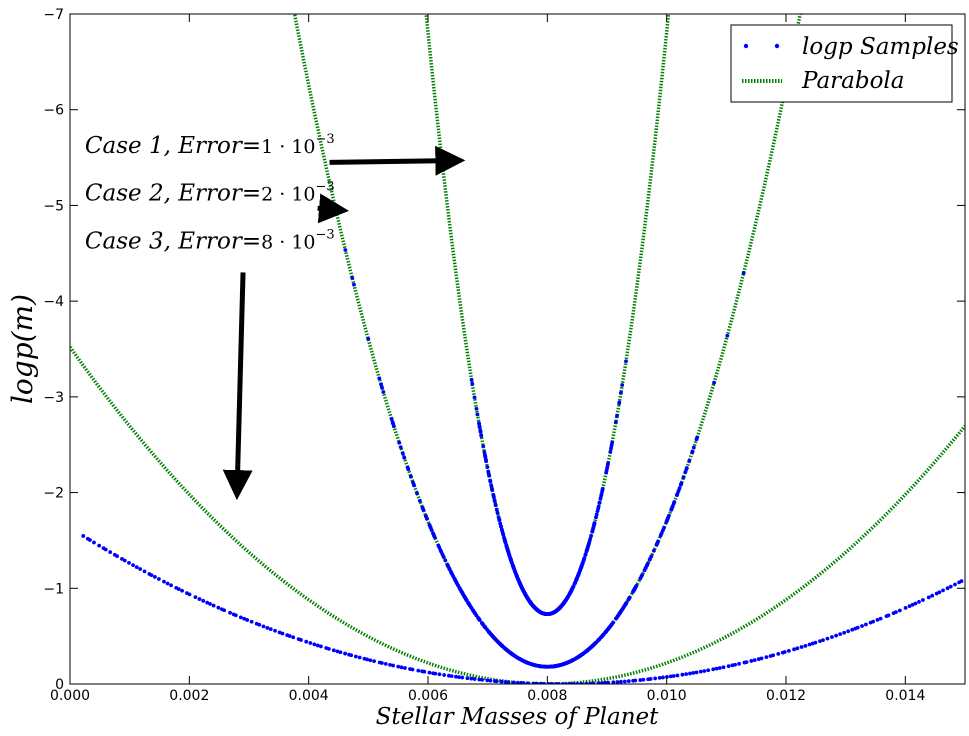 The image size is (969, 736). What do you see at coordinates (267, 195) in the screenshot?
I see `annotation-mantissa: 2` at bounding box center [267, 195].